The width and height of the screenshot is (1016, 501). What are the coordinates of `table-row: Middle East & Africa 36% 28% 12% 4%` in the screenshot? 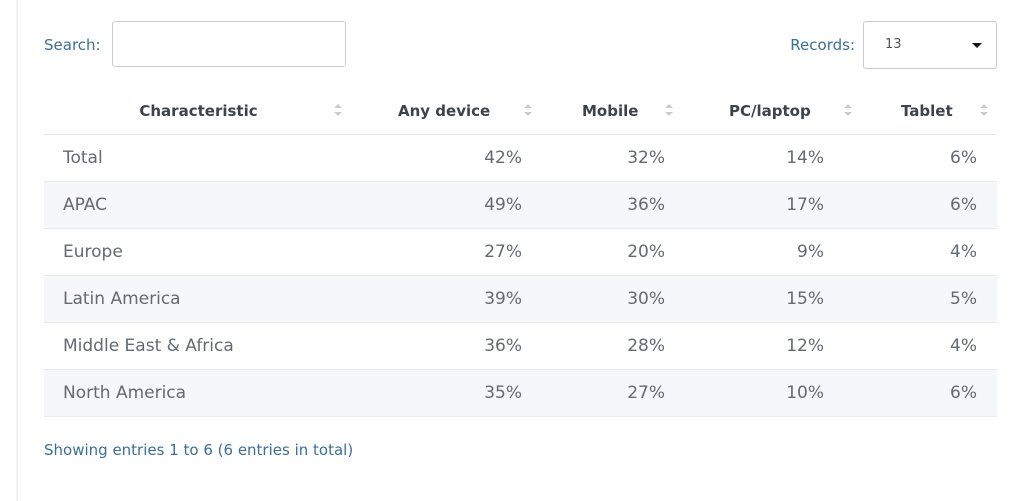 It's located at (520, 346).